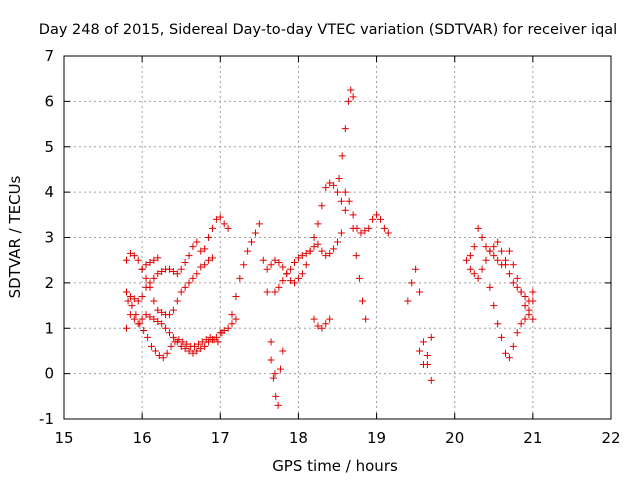  I want to click on x-tick-label: 21, so click(532, 438).